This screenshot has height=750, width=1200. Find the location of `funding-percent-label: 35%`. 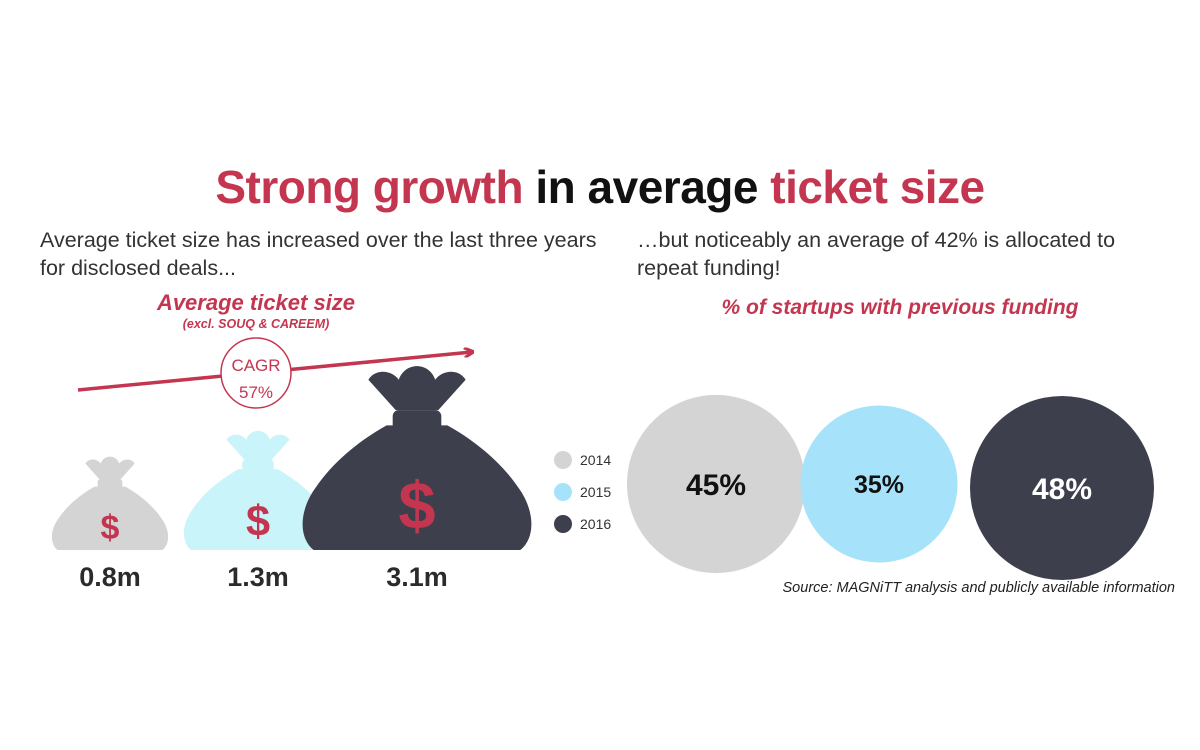

funding-percent-label: 35% is located at coordinates (879, 485).